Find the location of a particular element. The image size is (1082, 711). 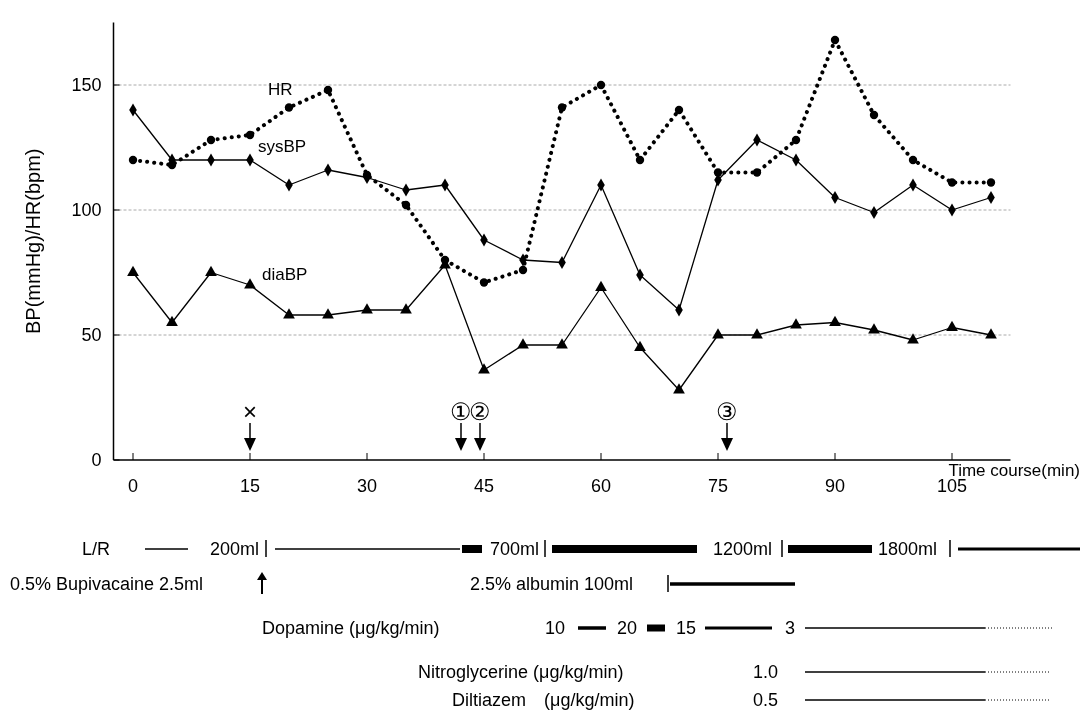

text: 200ml is located at coordinates (235, 549).